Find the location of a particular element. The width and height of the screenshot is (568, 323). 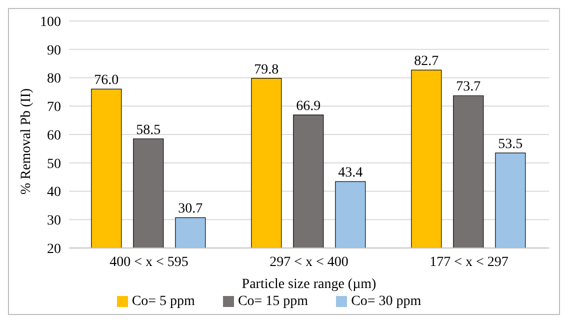

y-tick-label: 60 is located at coordinates (54, 136).